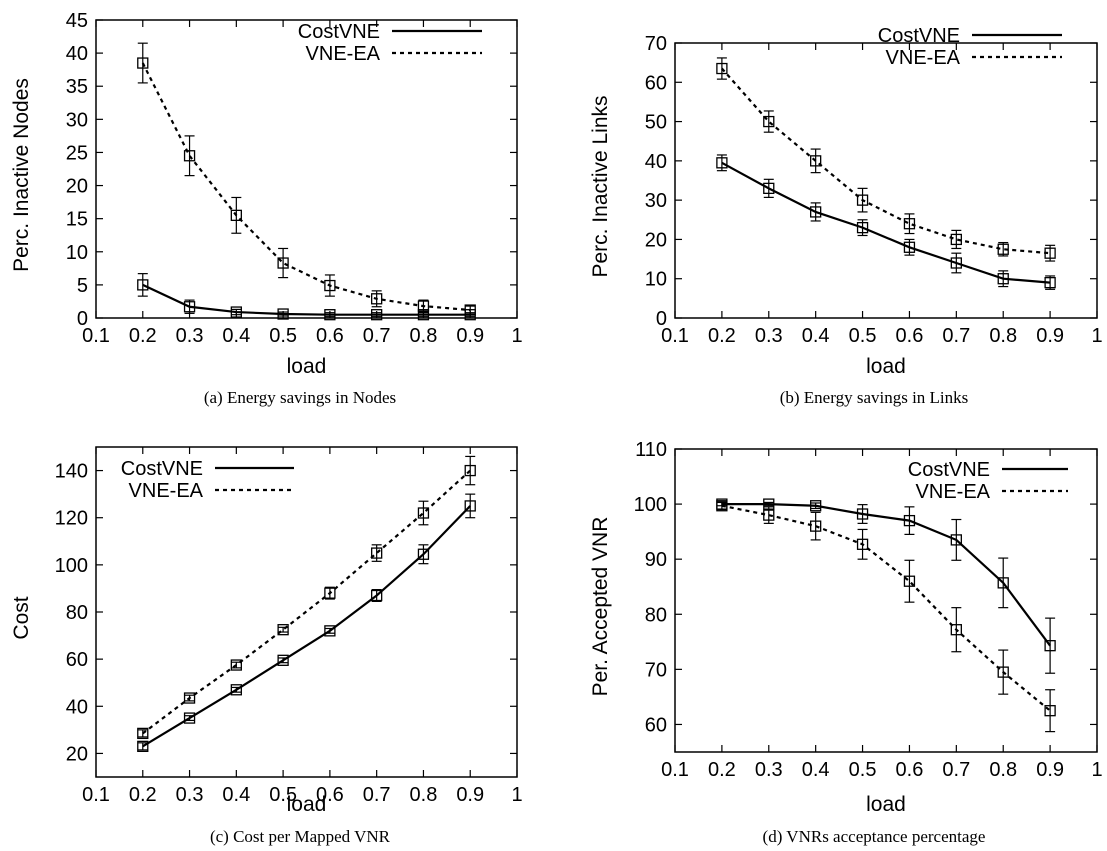  I want to click on y-tick-label: 120, so click(71, 519).